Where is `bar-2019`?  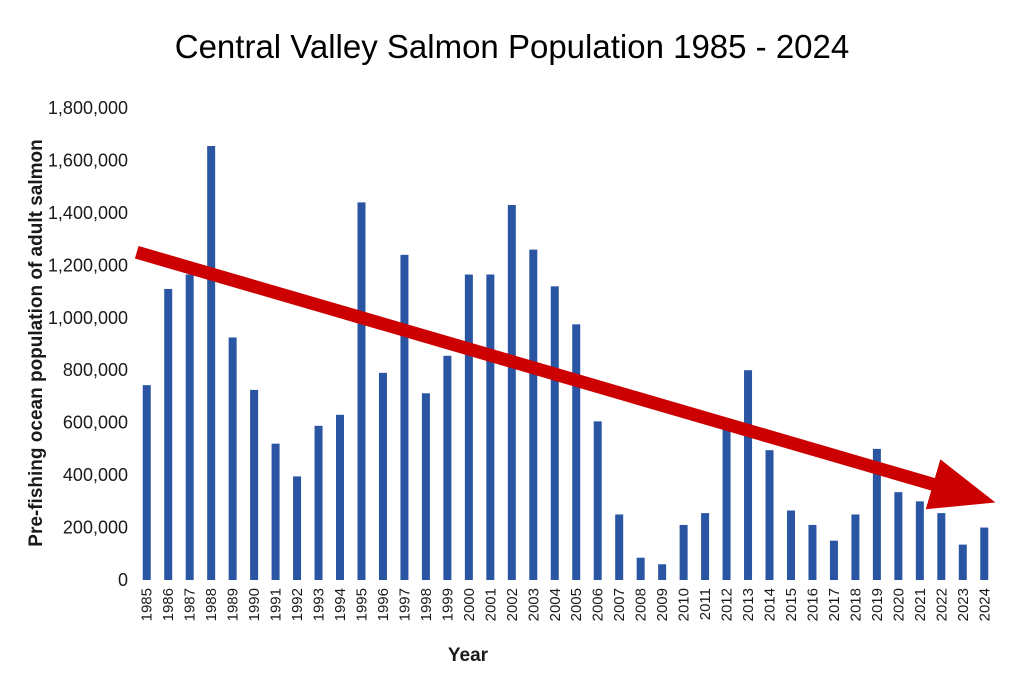
bar-2019 is located at coordinates (876, 514).